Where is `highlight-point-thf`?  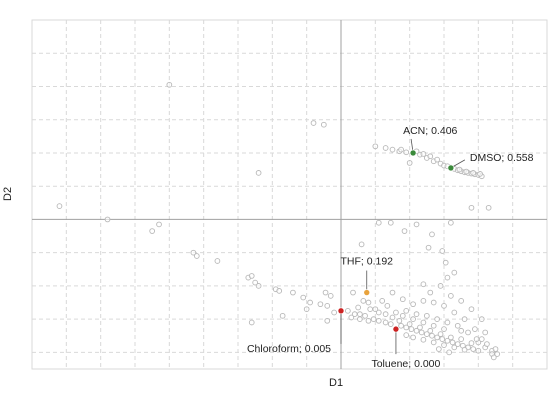
highlight-point-thf is located at coordinates (367, 292).